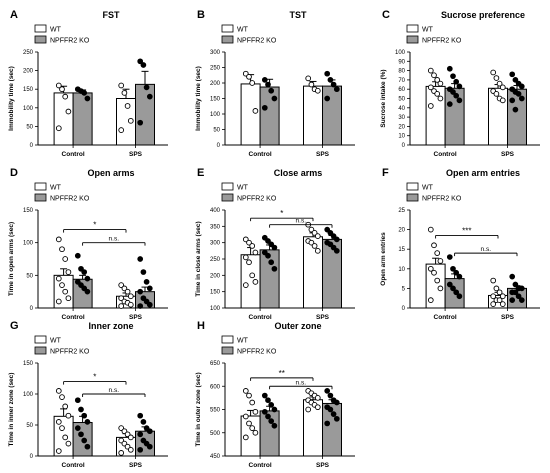 This screenshot has width=550, height=473. What do you see at coordinates (383, 98) in the screenshot?
I see `y-axis-label: Sucrose intake (%)` at bounding box center [383, 98].